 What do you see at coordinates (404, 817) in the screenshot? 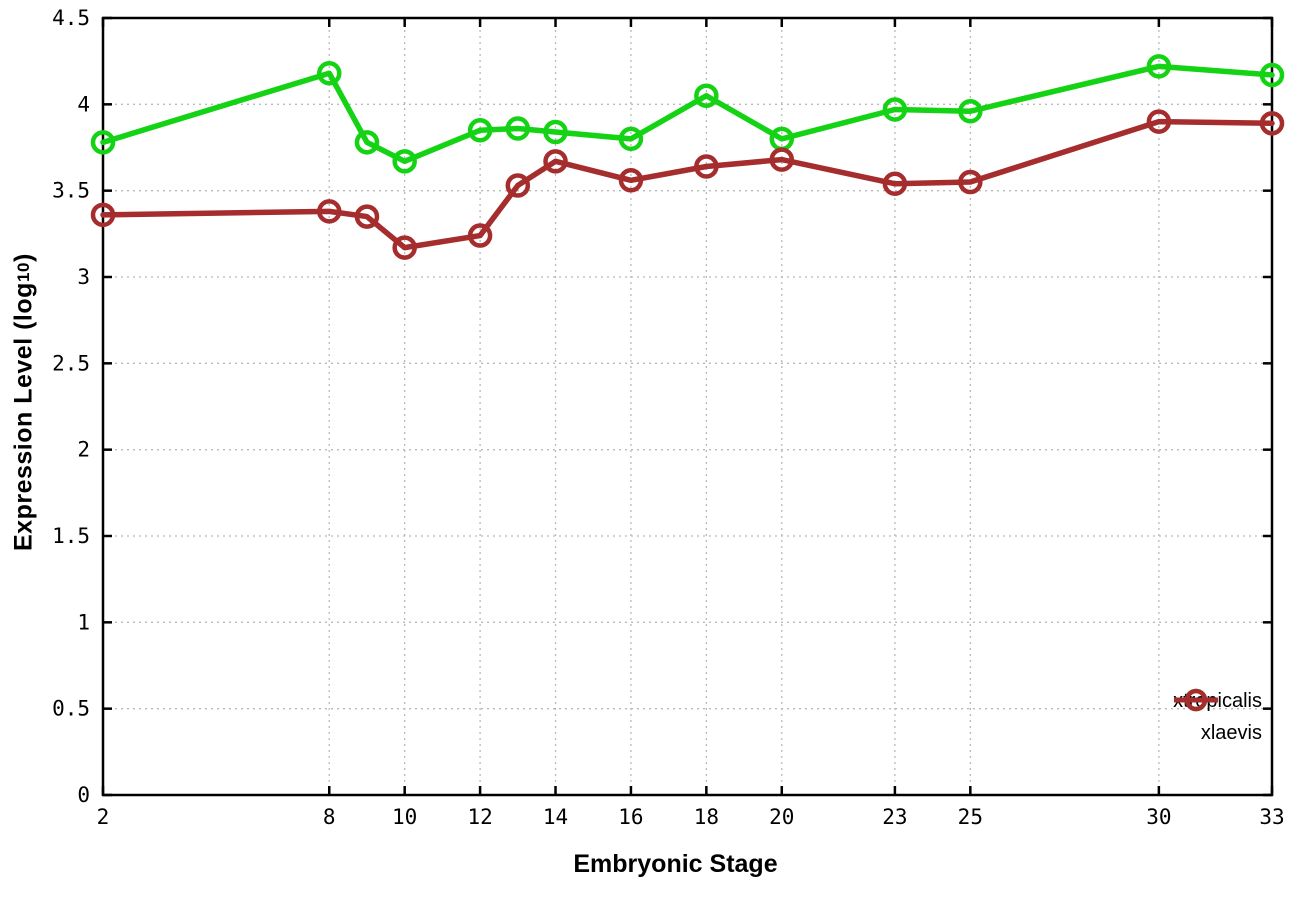
I see `x-tick-label: 10` at bounding box center [404, 817].